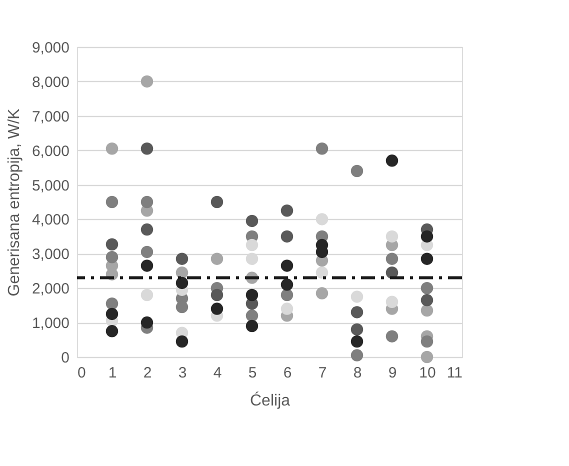 The width and height of the screenshot is (569, 466). What do you see at coordinates (322, 373) in the screenshot?
I see `x-tick-label: 7` at bounding box center [322, 373].